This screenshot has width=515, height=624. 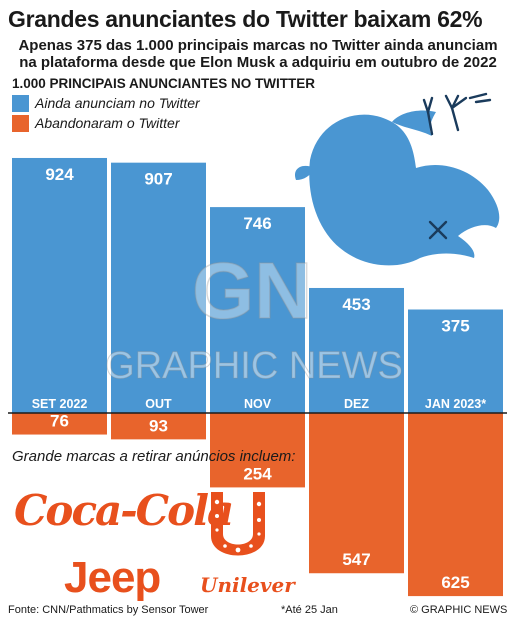 I want to click on data-label-remaining: 907, so click(x=158, y=179).